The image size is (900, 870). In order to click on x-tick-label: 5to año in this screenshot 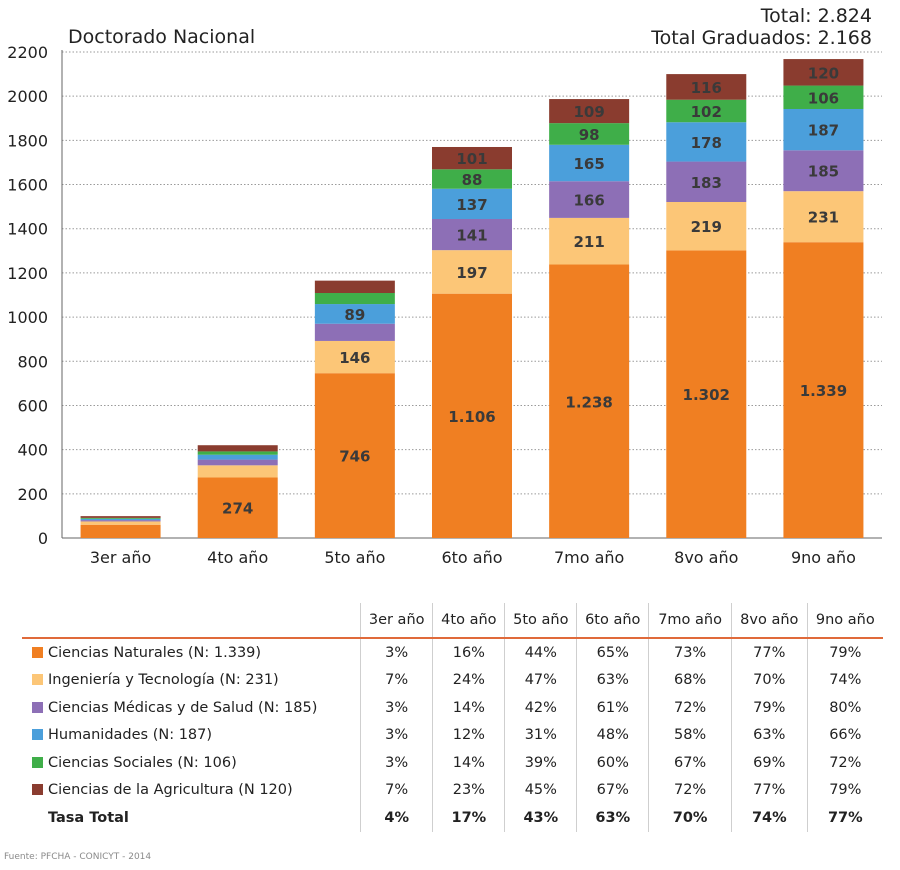, I will do `click(354, 557)`.